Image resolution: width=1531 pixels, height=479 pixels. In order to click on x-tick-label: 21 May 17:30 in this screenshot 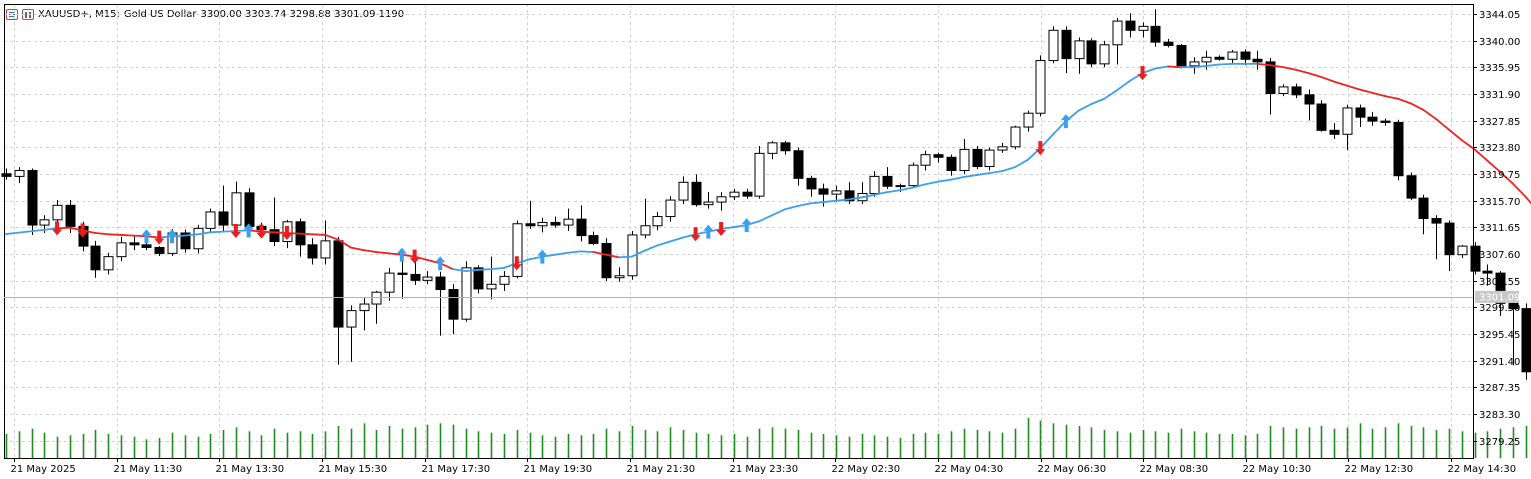, I will do `click(456, 469)`.